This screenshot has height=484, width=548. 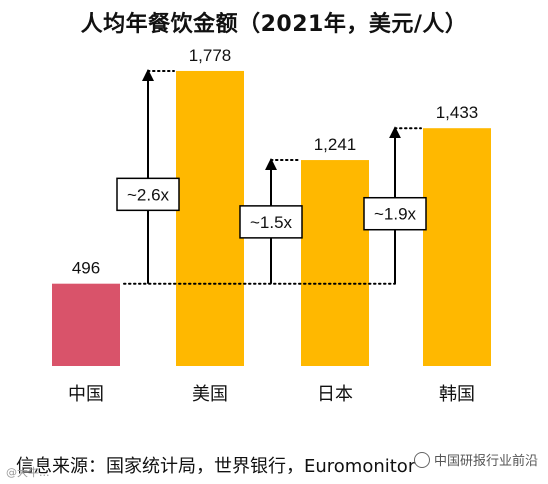 I want to click on value-label: 1,433, so click(x=457, y=112).